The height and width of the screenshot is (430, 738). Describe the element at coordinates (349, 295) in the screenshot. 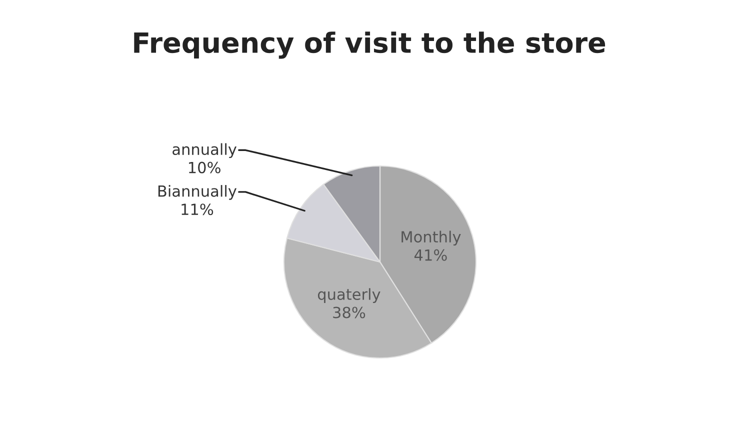

I see `slice-label: quaterly` at that location.